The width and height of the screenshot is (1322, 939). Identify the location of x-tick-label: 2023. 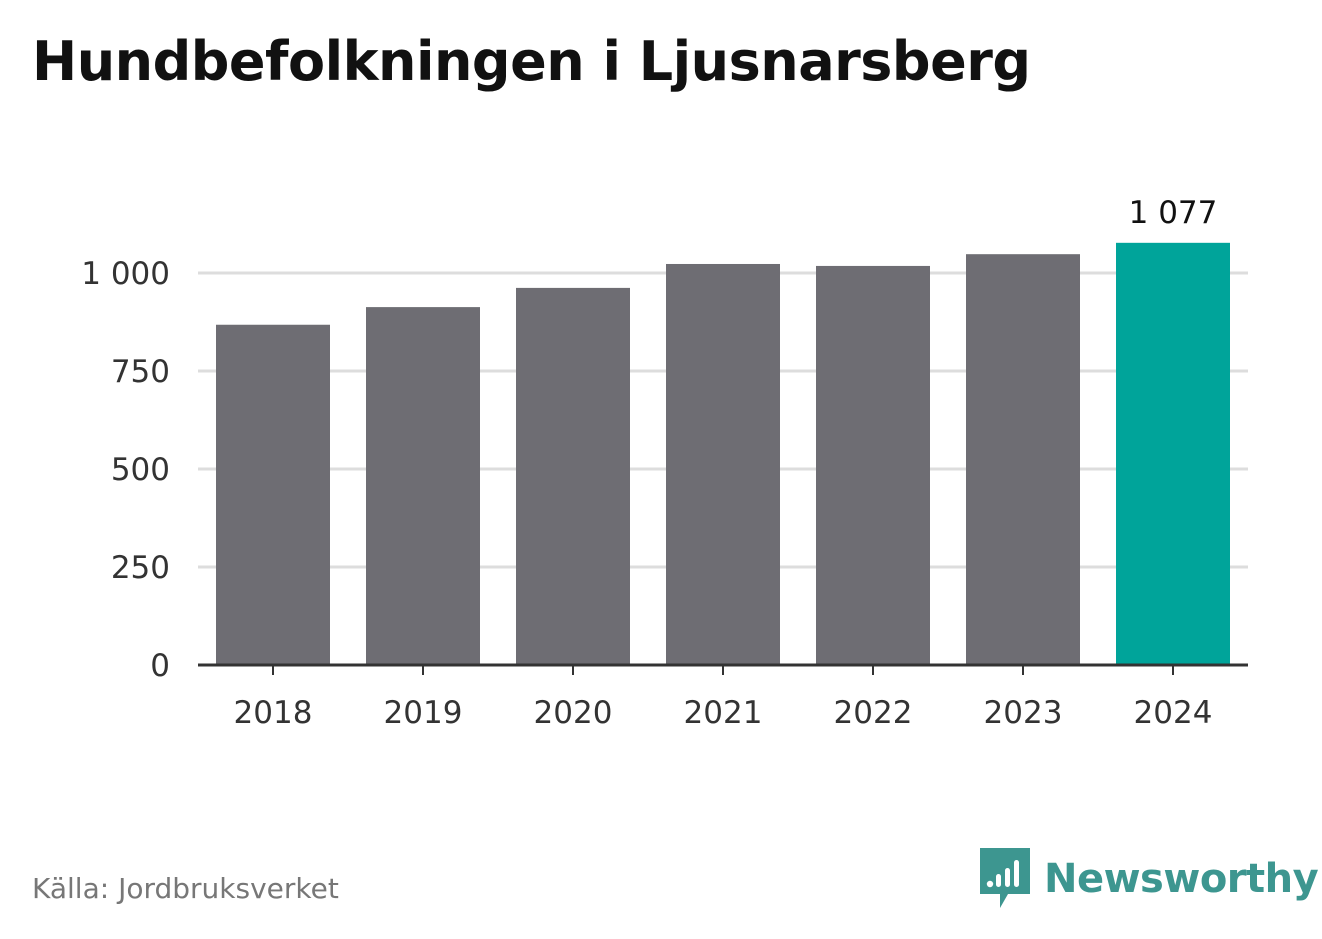
(1023, 713).